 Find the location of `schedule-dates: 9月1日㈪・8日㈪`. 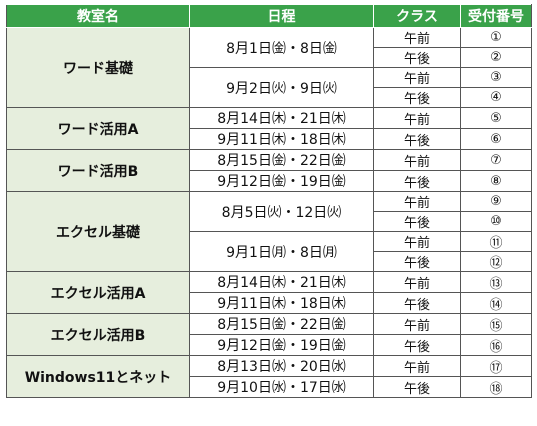

schedule-dates: 9月1日㈪・8日㈪ is located at coordinates (281, 251).